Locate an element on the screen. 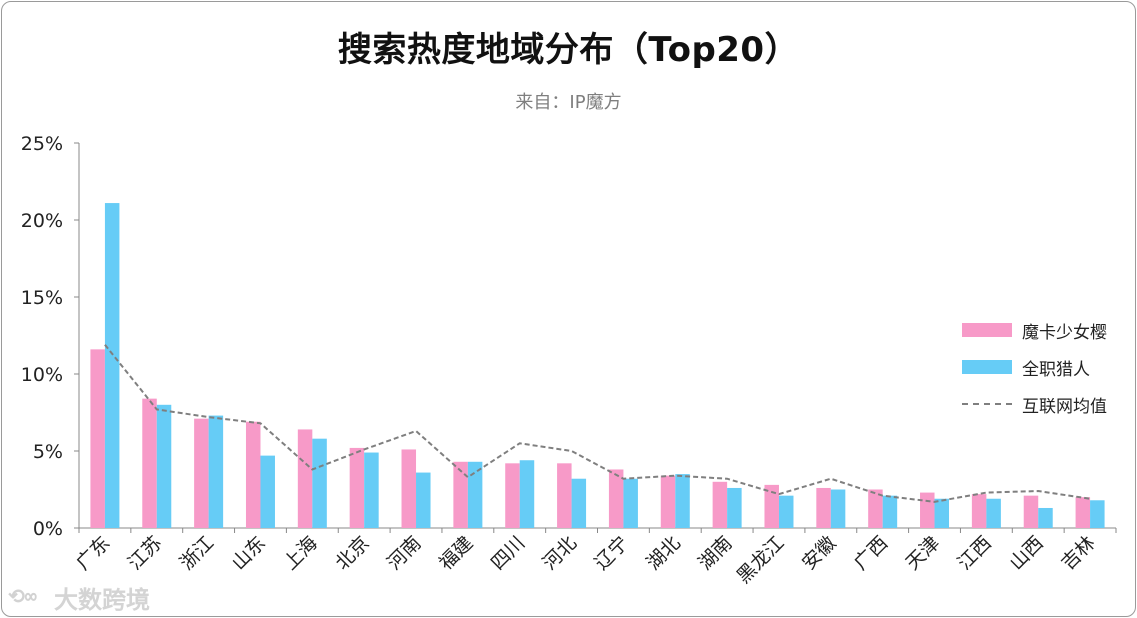 This screenshot has width=1137, height=618. x-tick-label: 吉林 is located at coordinates (1078, 553).